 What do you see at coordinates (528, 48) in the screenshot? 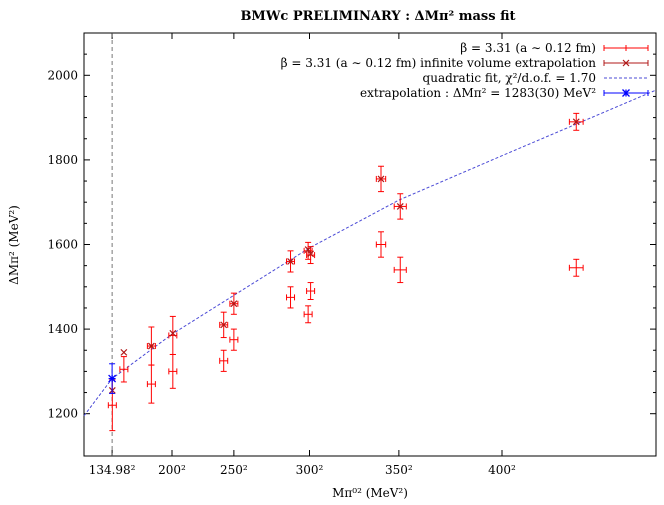
I see `legend-label: β = 3.31 (a ∼ 0.12 fm)` at bounding box center [528, 48].